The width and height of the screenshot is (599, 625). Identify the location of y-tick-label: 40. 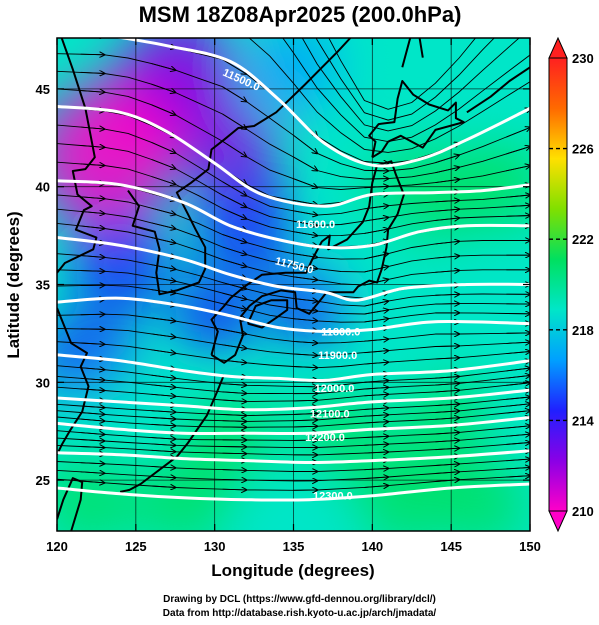
(43, 187).